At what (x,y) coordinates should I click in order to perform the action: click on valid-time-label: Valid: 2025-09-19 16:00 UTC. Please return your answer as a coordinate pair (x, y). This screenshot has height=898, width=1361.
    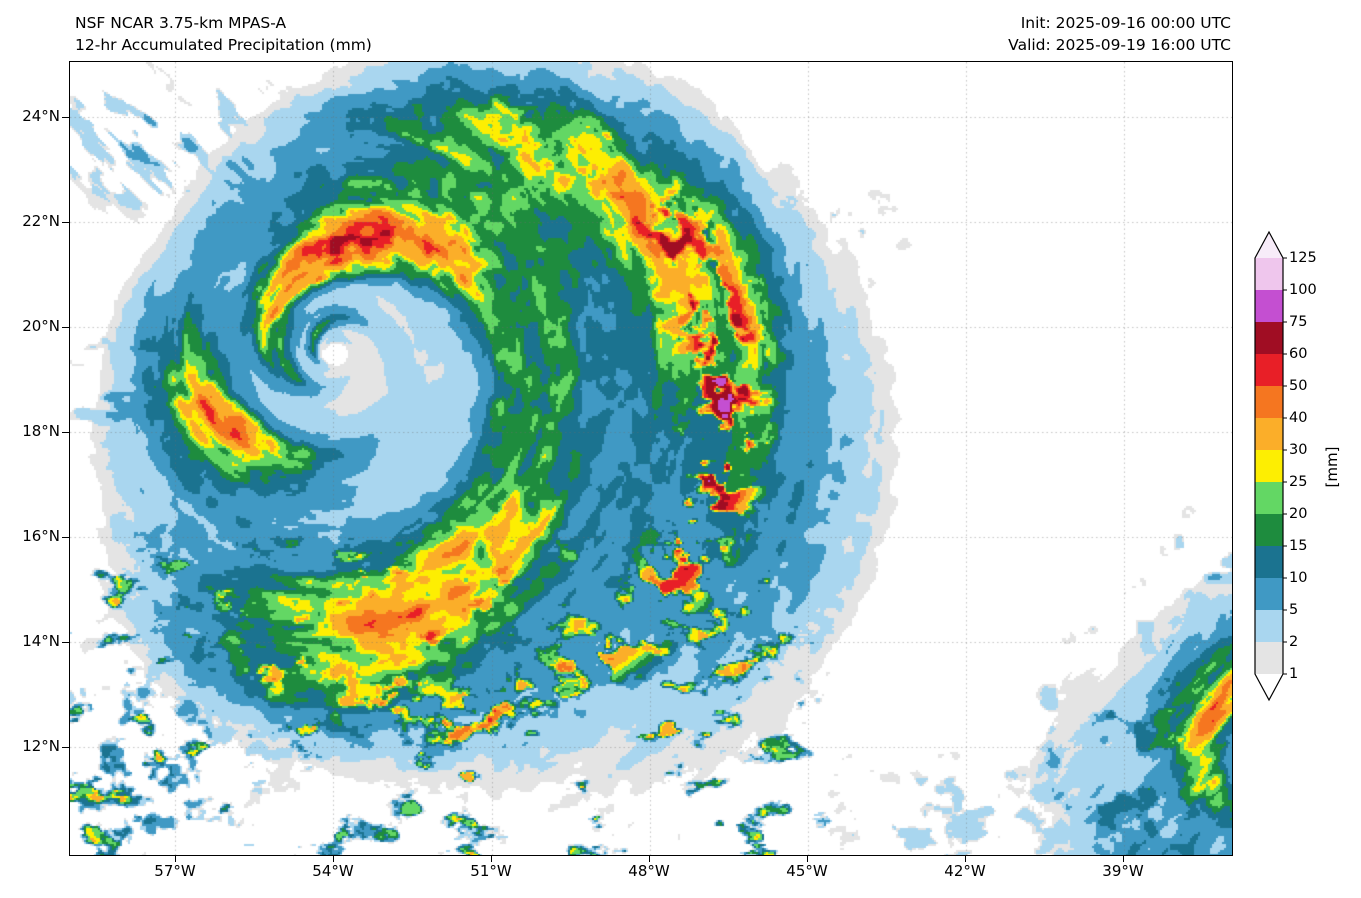
    Looking at the image, I should click on (1119, 45).